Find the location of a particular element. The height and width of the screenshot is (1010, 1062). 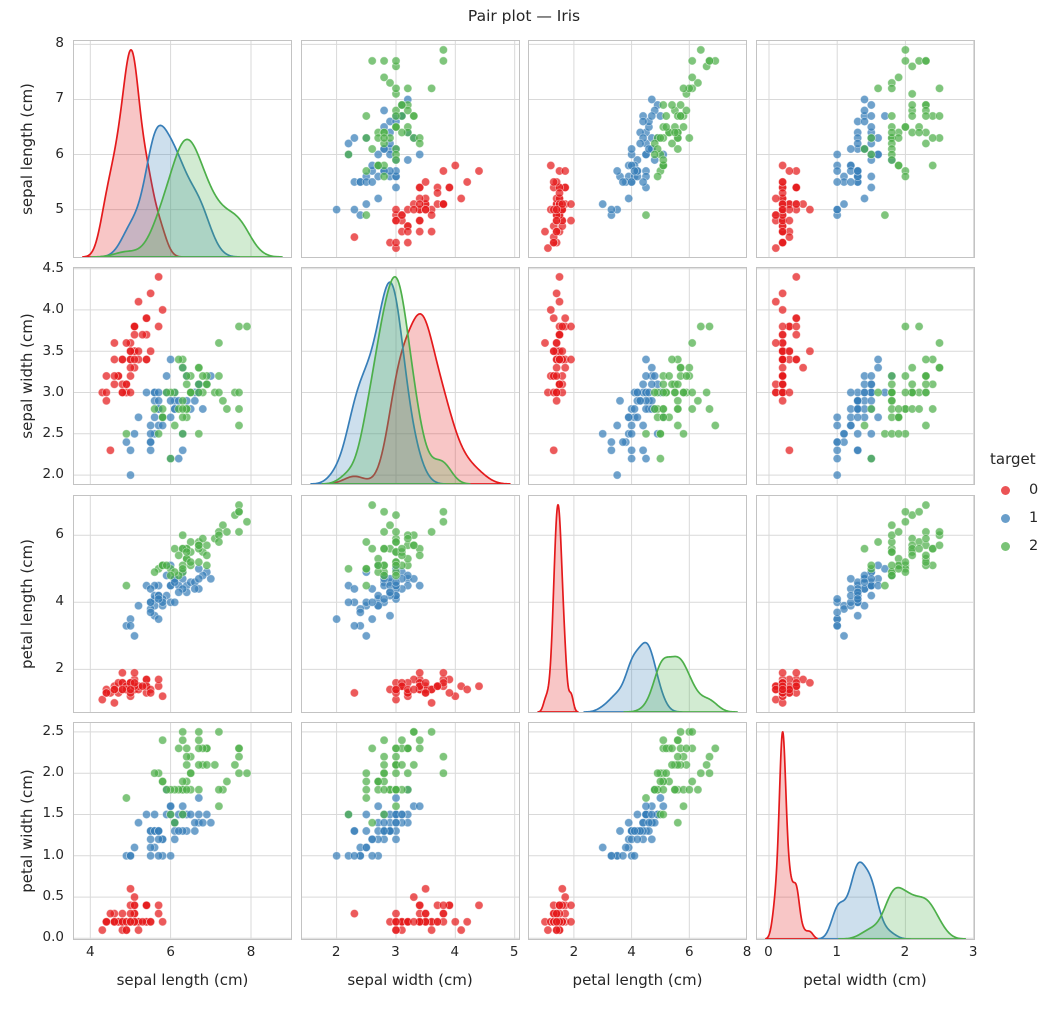

y-tick-label: 4.0 is located at coordinates (53, 309).